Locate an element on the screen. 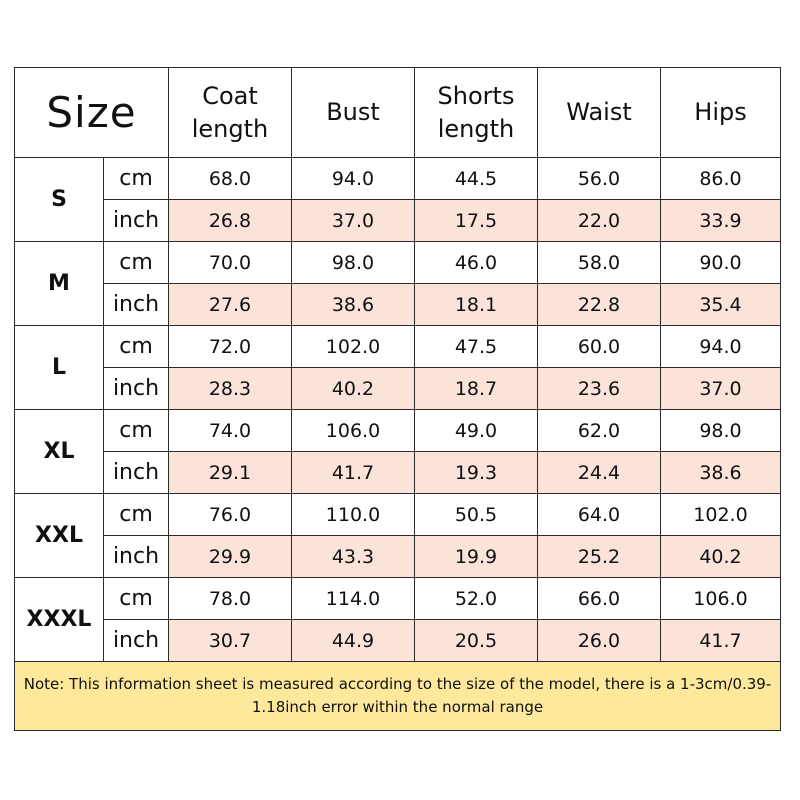  size-row-inch: inch 29.1 41.7 19.3 24.4 38.6 is located at coordinates (398, 472).